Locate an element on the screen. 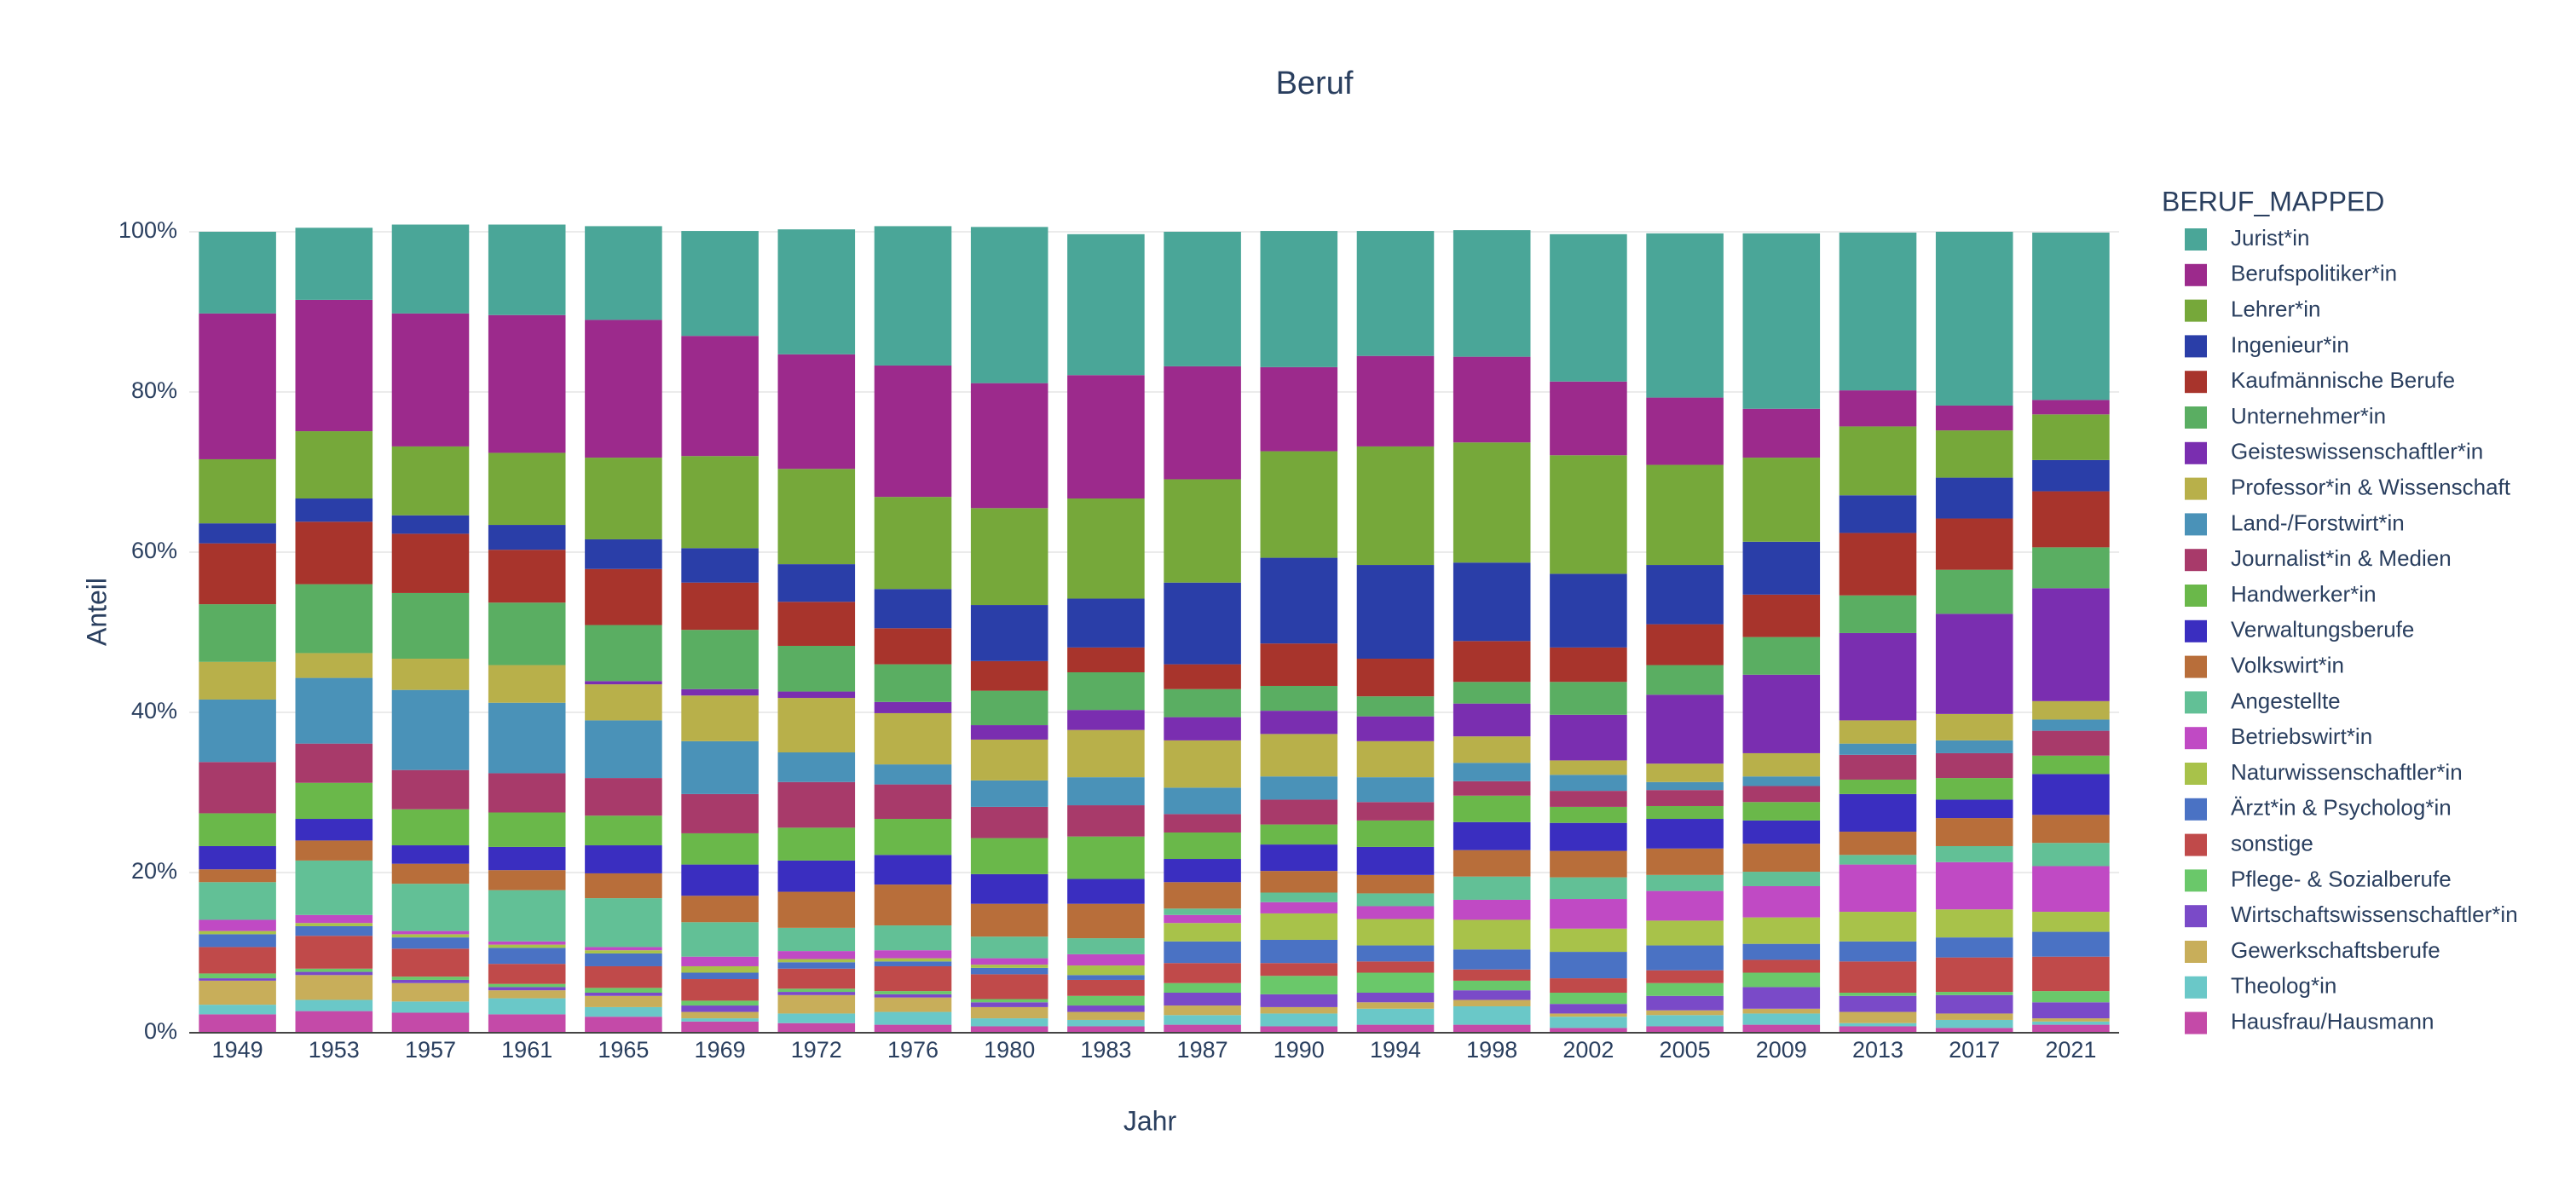  y-tick-label: 0% is located at coordinates (160, 1031).